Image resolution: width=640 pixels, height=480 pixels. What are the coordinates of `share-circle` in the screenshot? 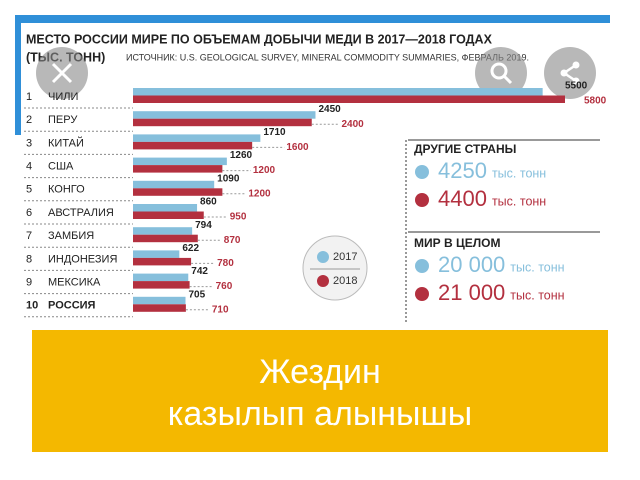 It's located at (570, 73).